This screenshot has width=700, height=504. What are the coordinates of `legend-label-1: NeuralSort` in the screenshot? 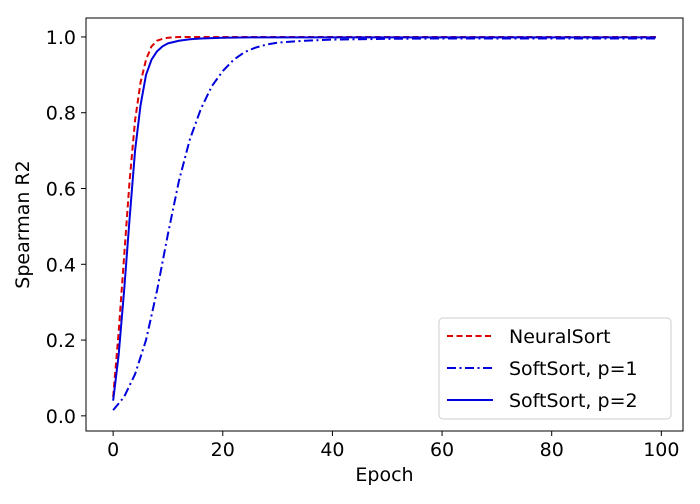 It's located at (560, 337).